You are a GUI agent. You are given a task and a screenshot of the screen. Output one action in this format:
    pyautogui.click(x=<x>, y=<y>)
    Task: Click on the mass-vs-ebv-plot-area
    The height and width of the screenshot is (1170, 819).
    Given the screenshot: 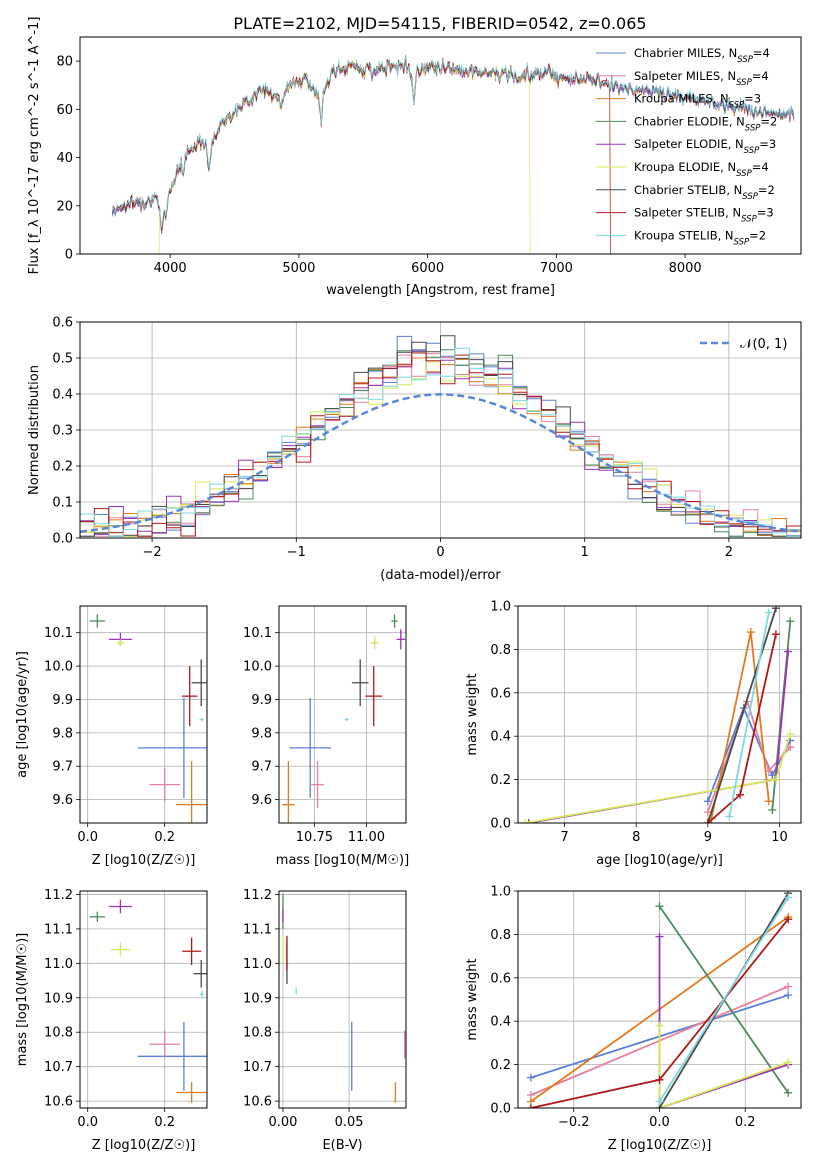 What is the action you would take?
    pyautogui.click(x=344, y=998)
    